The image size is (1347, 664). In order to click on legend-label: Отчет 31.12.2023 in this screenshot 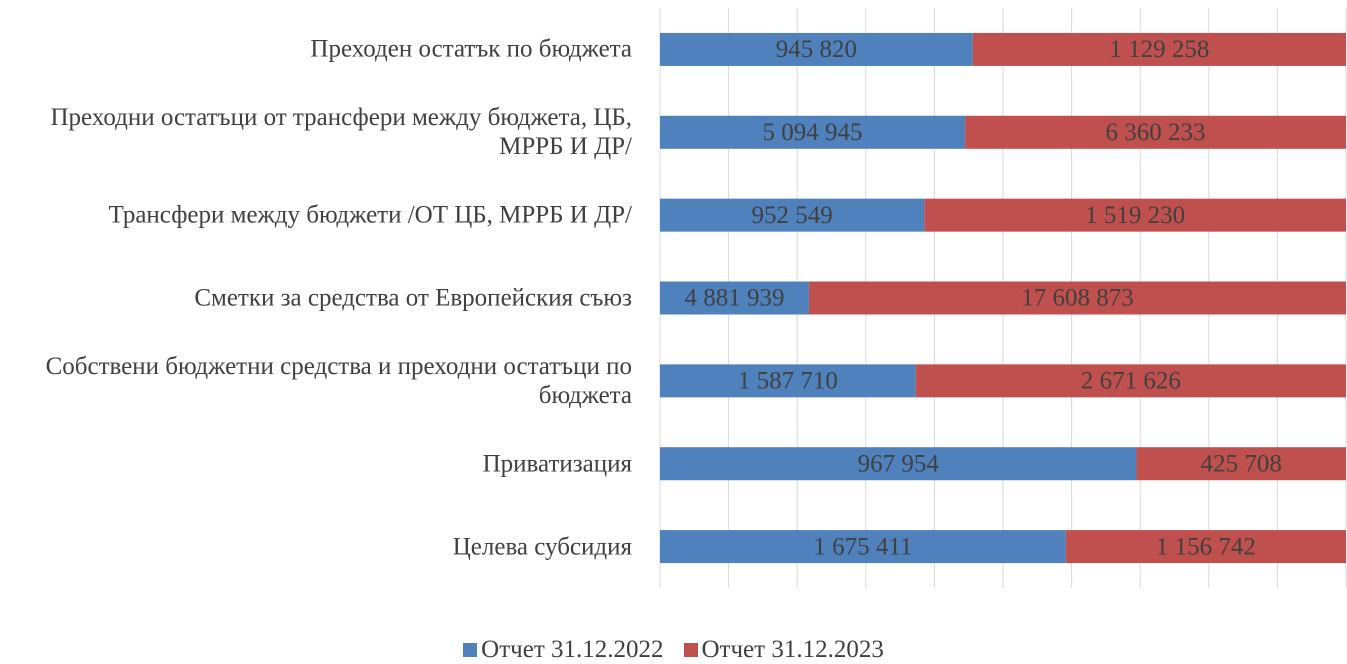, I will do `click(792, 649)`.